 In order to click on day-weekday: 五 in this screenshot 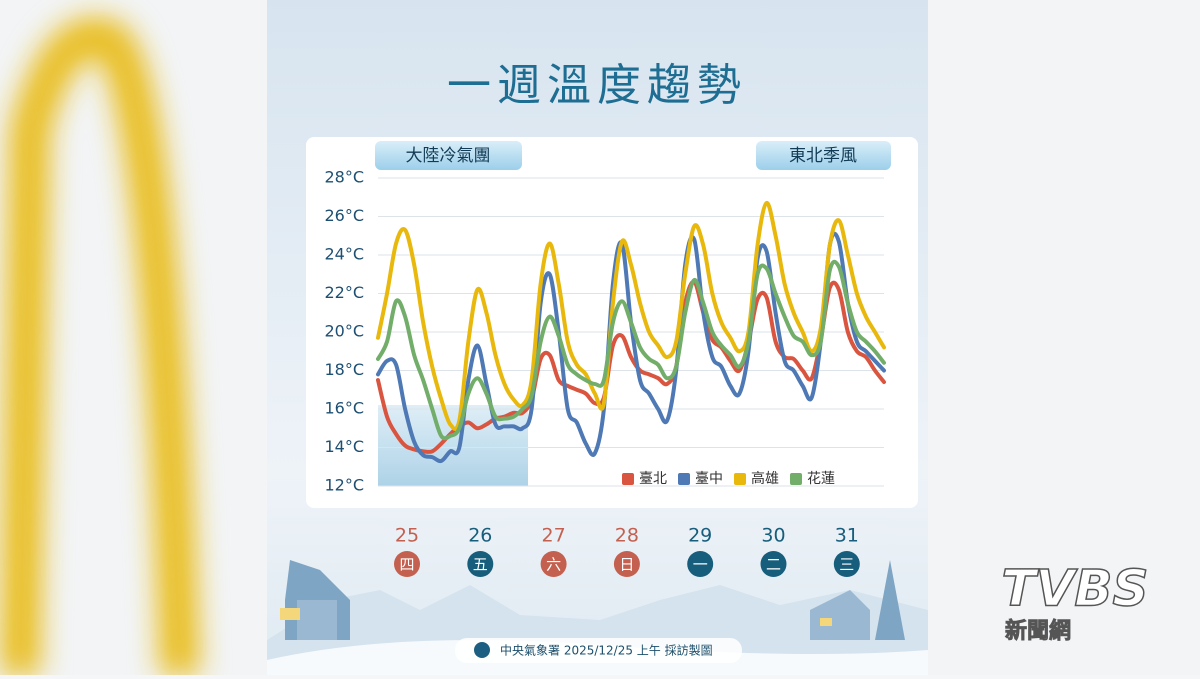, I will do `click(480, 565)`.